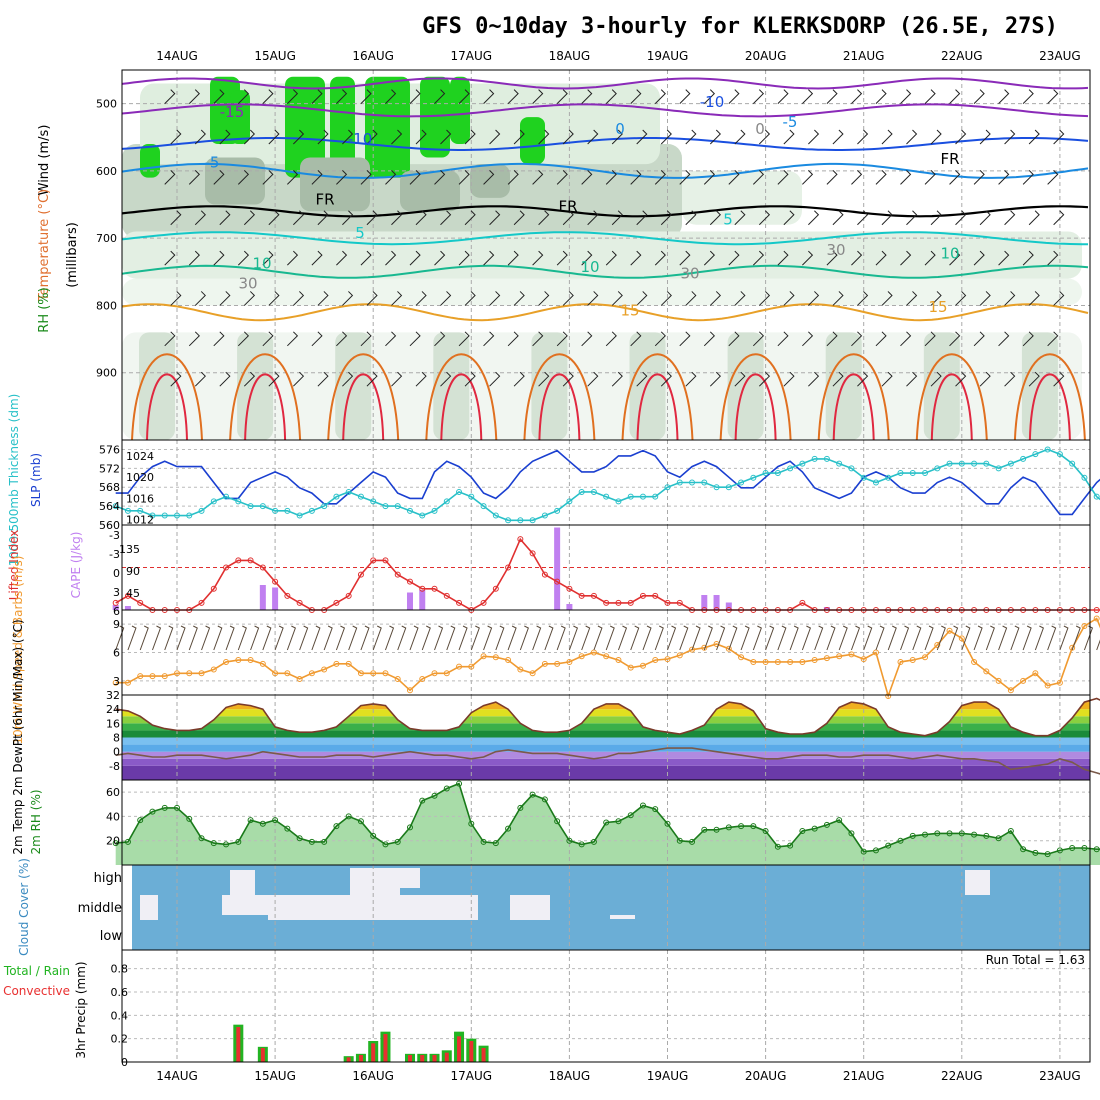 This screenshot has width=1100, height=1100. I want to click on isotherm-label: 10, so click(949, 253).